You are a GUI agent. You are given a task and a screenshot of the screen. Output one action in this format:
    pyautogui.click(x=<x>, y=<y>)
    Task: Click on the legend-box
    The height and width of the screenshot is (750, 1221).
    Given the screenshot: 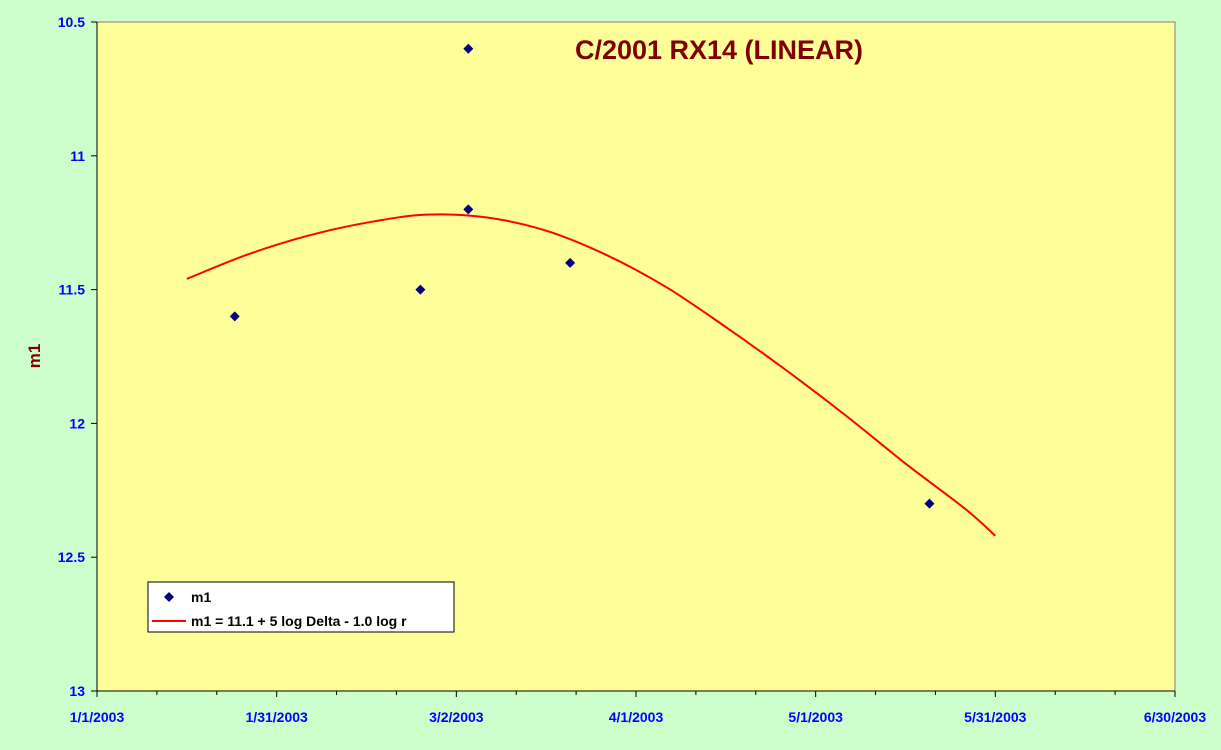 What is the action you would take?
    pyautogui.click(x=301, y=607)
    